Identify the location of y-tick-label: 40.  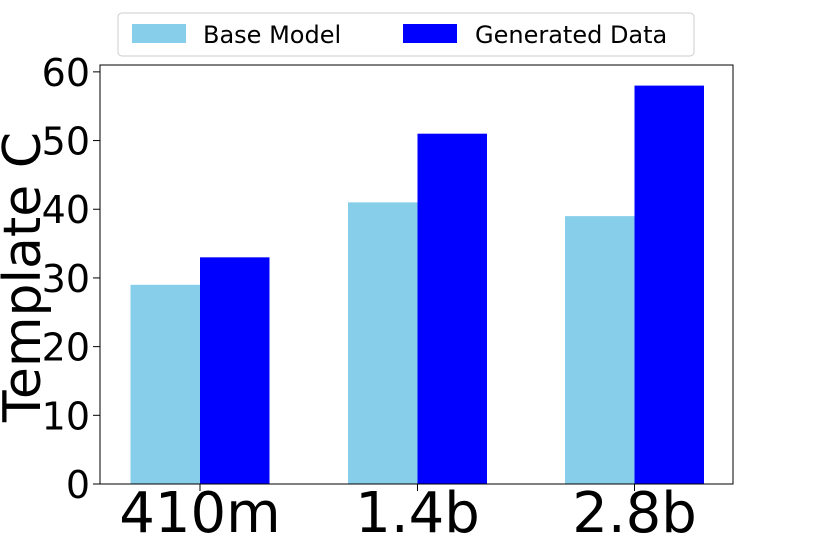
(66, 210).